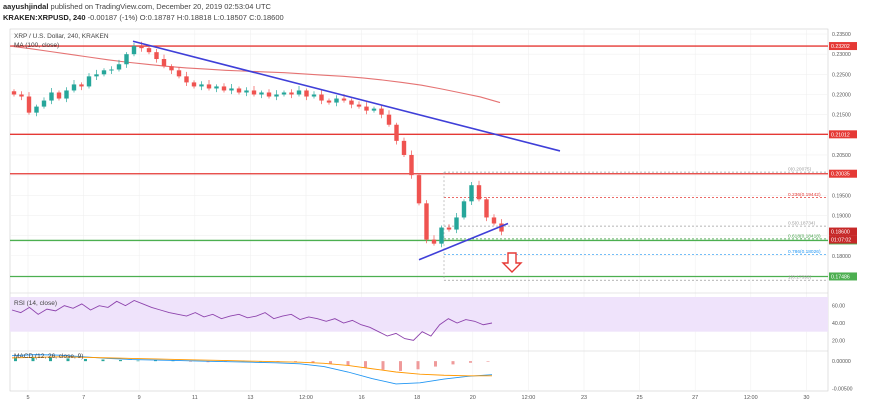  Describe the element at coordinates (419, 367) in the screenshot. I see `macd-pane` at that location.